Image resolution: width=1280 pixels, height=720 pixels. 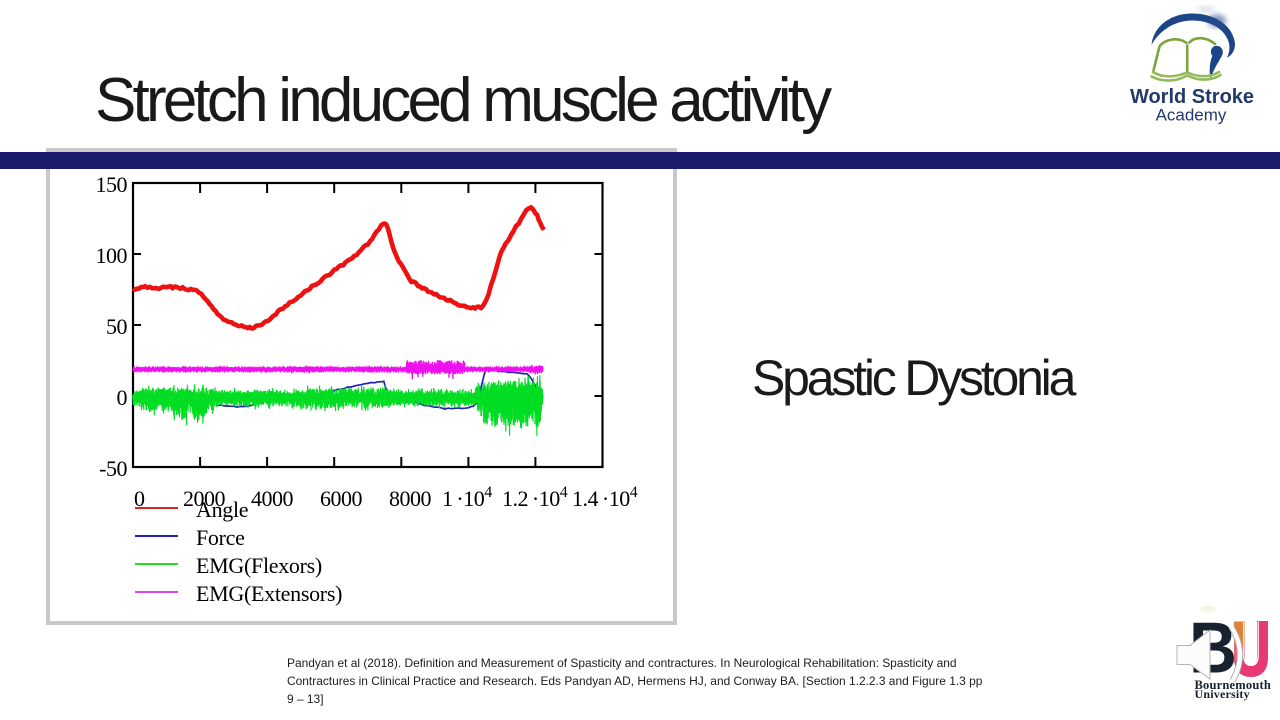 I want to click on svg-text: Force, so click(x=220, y=537).